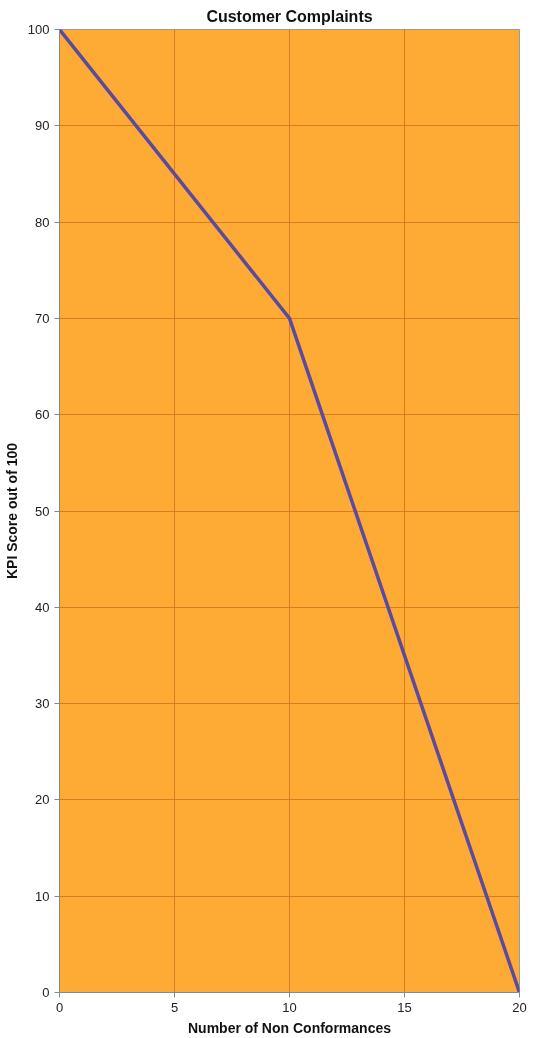 Image resolution: width=559 pixels, height=1038 pixels. I want to click on x-tick-label: 10, so click(289, 1007).